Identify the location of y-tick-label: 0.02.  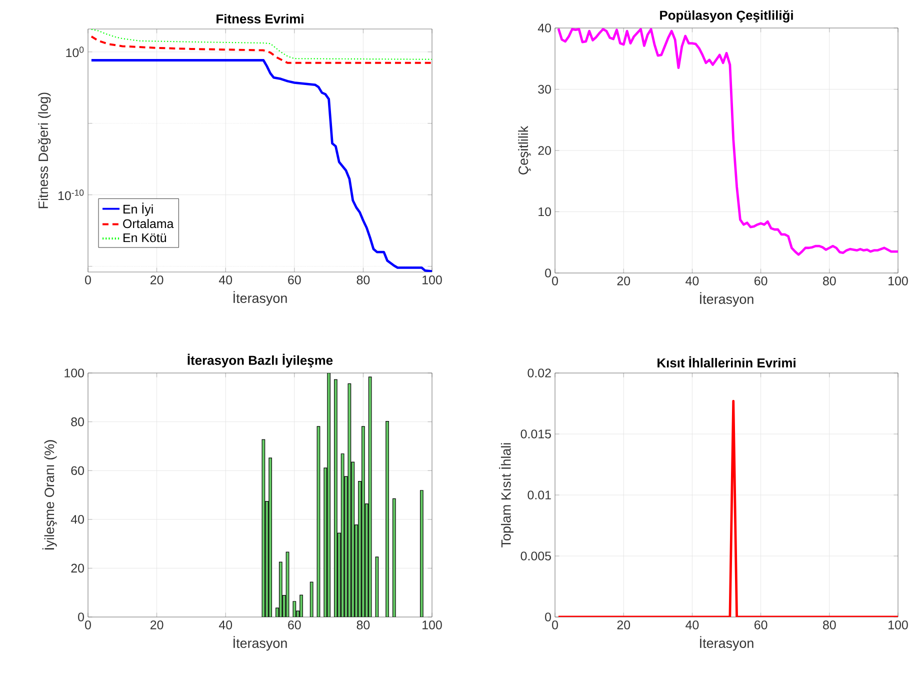
(539, 373).